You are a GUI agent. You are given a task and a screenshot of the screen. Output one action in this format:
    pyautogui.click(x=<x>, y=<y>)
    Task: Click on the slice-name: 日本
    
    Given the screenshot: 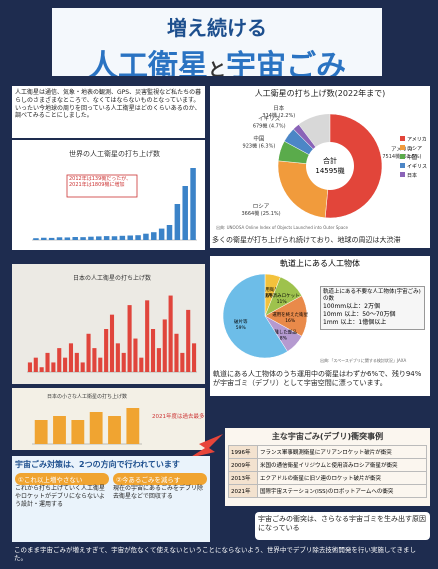 What is the action you would take?
    pyautogui.click(x=279, y=108)
    